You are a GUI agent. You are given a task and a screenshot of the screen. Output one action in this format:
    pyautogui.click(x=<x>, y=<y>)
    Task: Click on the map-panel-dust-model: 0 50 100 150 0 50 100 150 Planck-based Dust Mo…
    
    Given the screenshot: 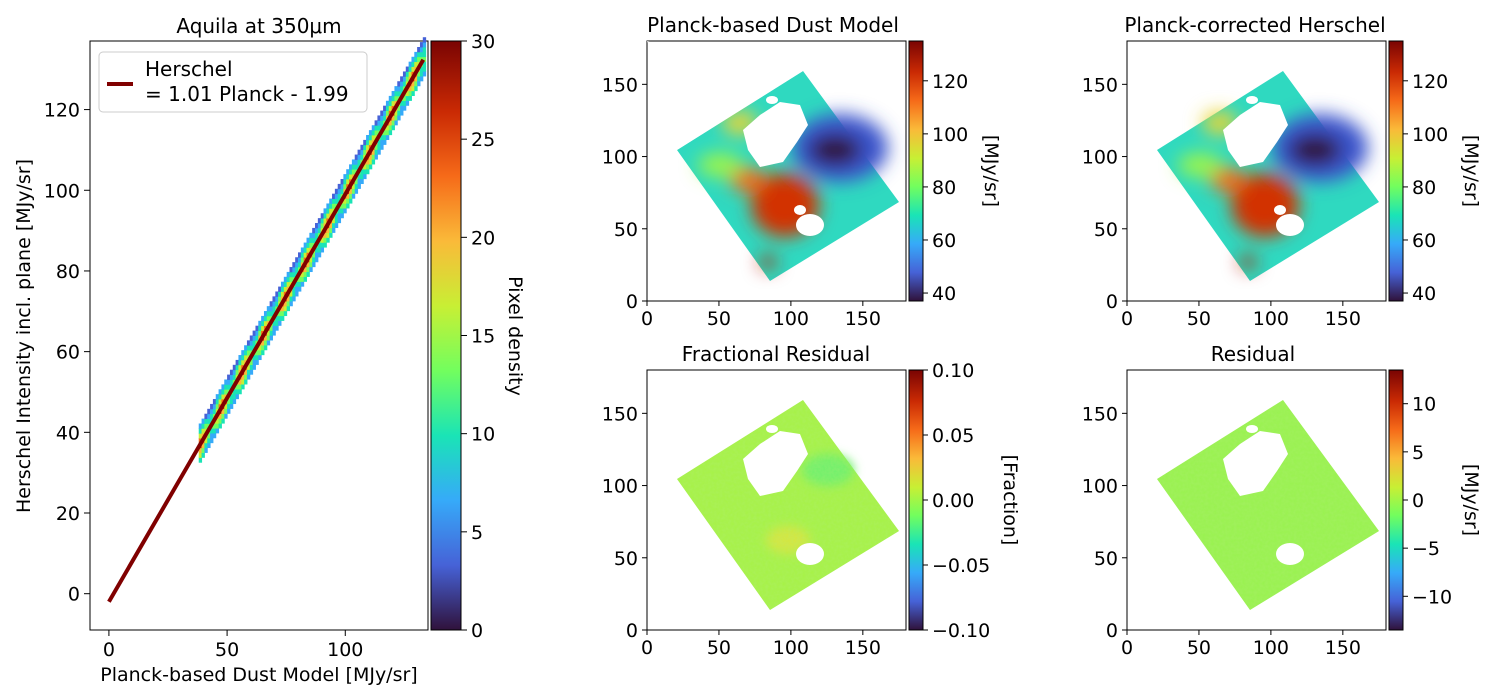 What is the action you would take?
    pyautogui.click(x=802, y=171)
    